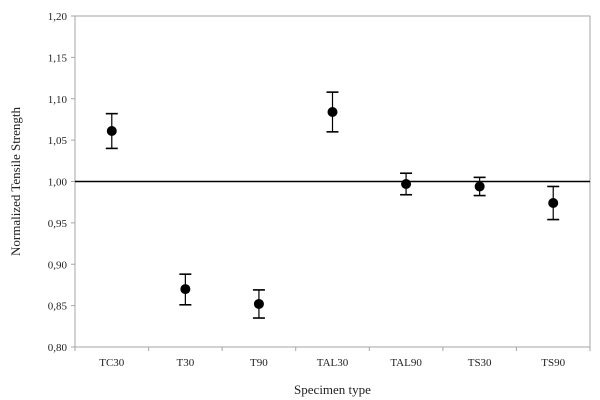  Describe the element at coordinates (58, 17) in the screenshot. I see `y-tick-label: 1,20` at that location.